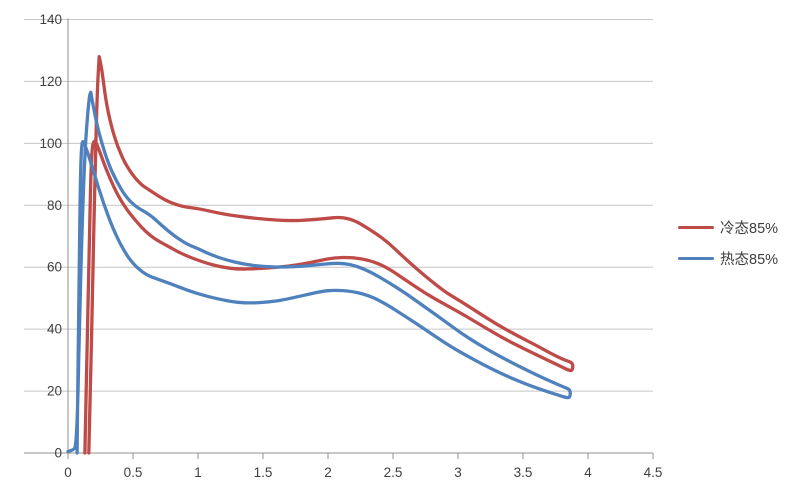 The height and width of the screenshot is (491, 799). What do you see at coordinates (523, 472) in the screenshot?
I see `x-tick-label: 3.5` at bounding box center [523, 472].